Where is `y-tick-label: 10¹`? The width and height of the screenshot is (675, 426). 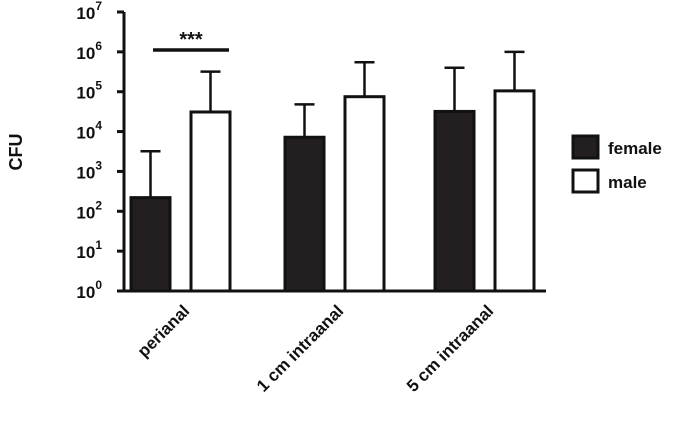 y-tick-label: 10¹ is located at coordinates (89, 250).